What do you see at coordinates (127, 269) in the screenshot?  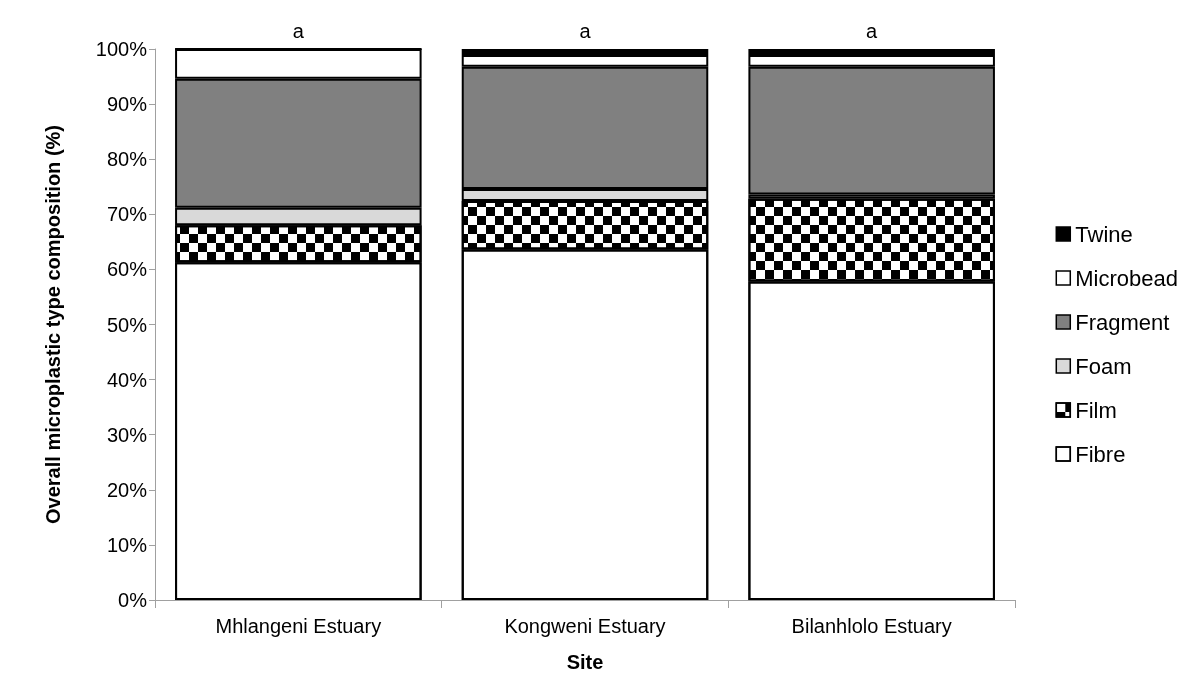 I see `y-tick-label: 60%` at bounding box center [127, 269].